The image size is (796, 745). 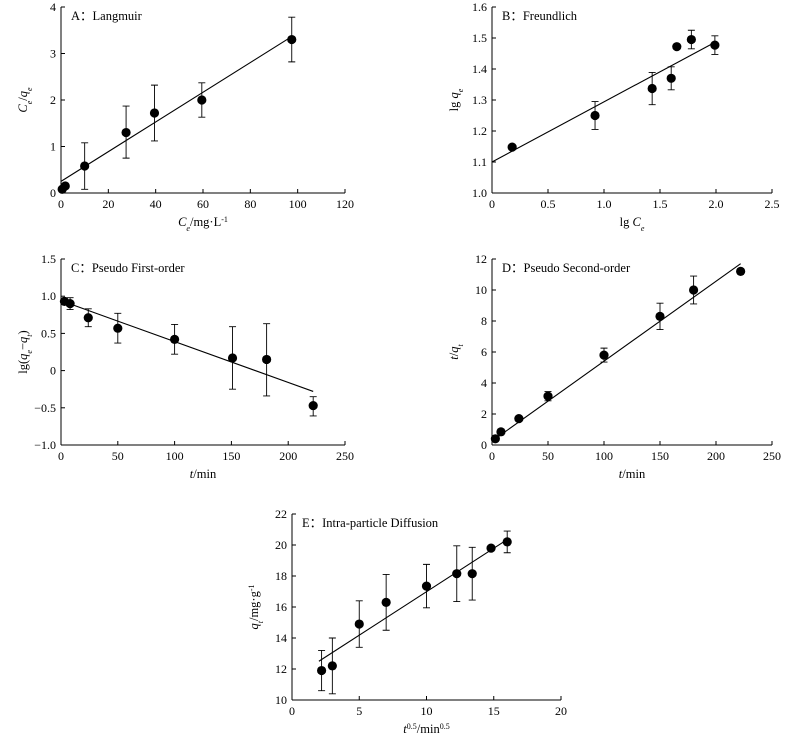 What do you see at coordinates (484, 321) in the screenshot?
I see `y-tick-label: 8` at bounding box center [484, 321].